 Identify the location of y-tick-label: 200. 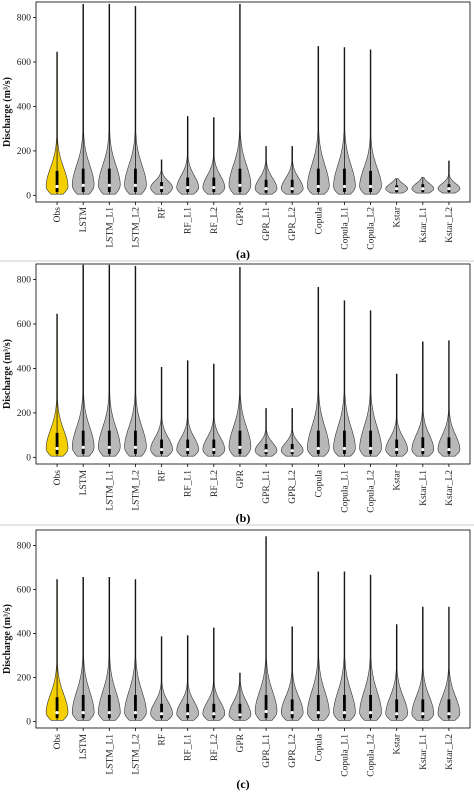
(24, 152).